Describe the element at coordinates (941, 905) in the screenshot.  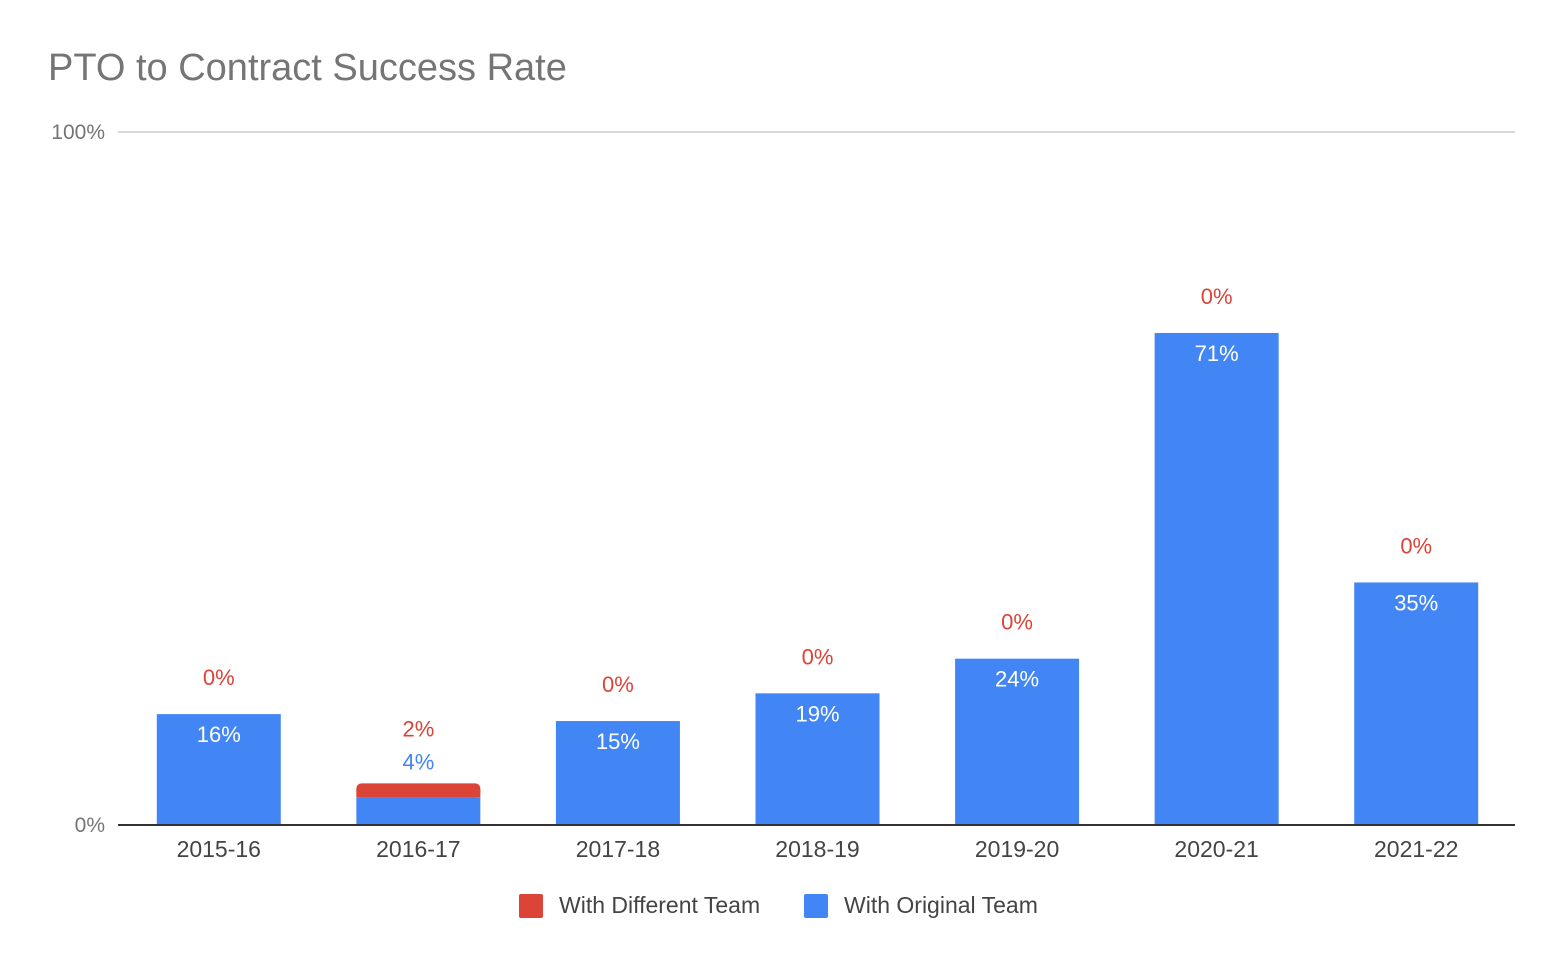
I see `legend-label: With Original Team` at that location.